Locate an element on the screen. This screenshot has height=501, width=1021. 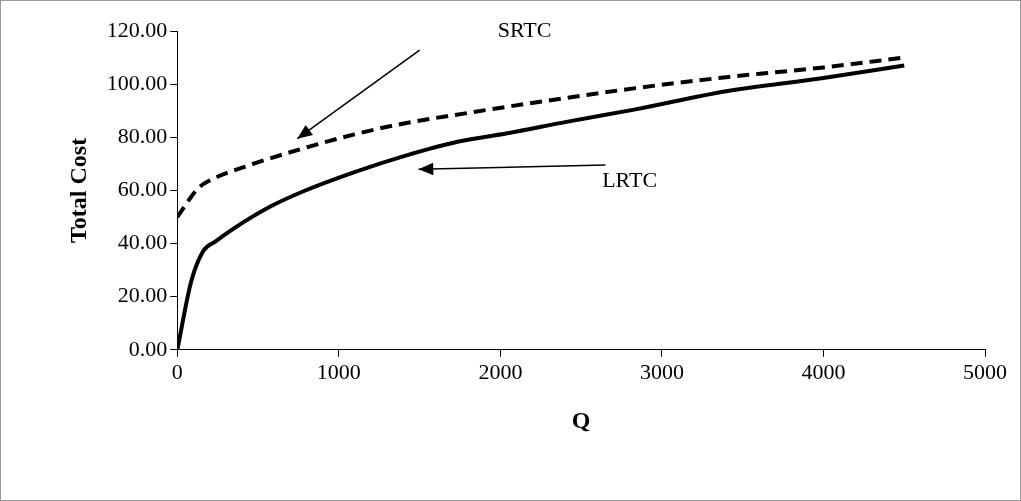
text: SRTC is located at coordinates (524, 29).